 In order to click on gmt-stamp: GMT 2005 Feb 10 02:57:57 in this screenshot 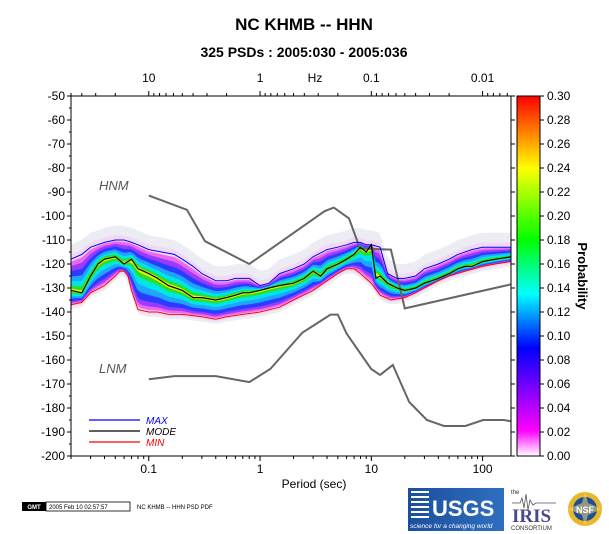, I will do `click(76, 506)`.